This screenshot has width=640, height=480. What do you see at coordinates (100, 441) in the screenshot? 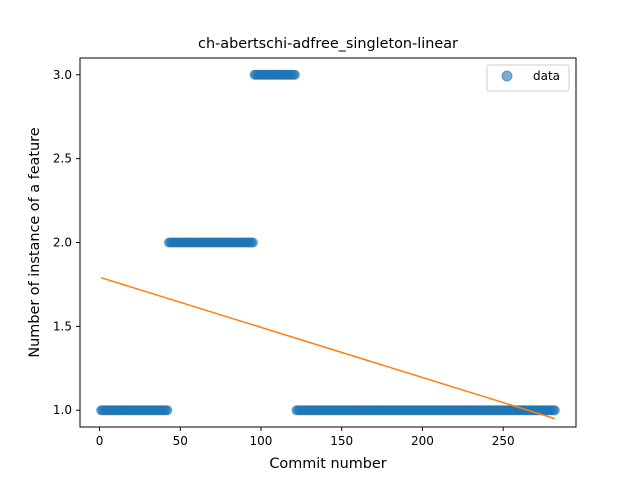
I see `x-tick-label: 0` at bounding box center [100, 441].